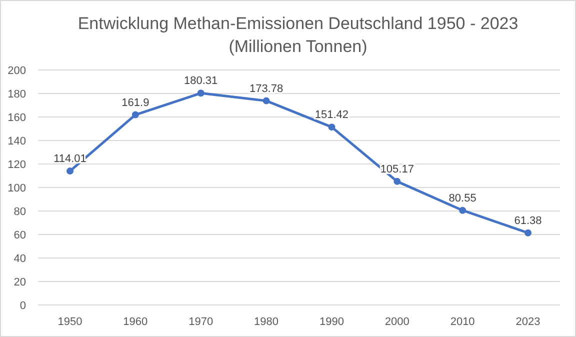 The image size is (576, 337). I want to click on x-tick-label: 2023, so click(528, 322).